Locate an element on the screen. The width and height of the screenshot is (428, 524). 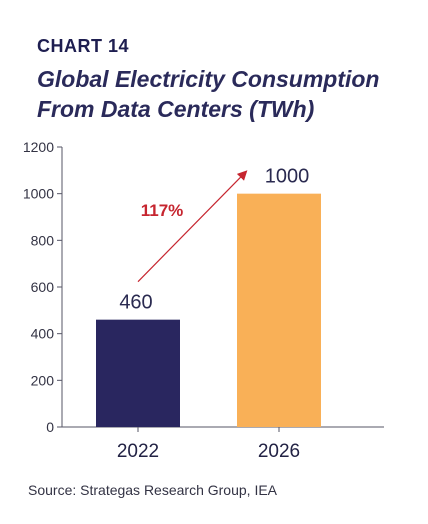
y-tick-label: 800 is located at coordinates (43, 240).